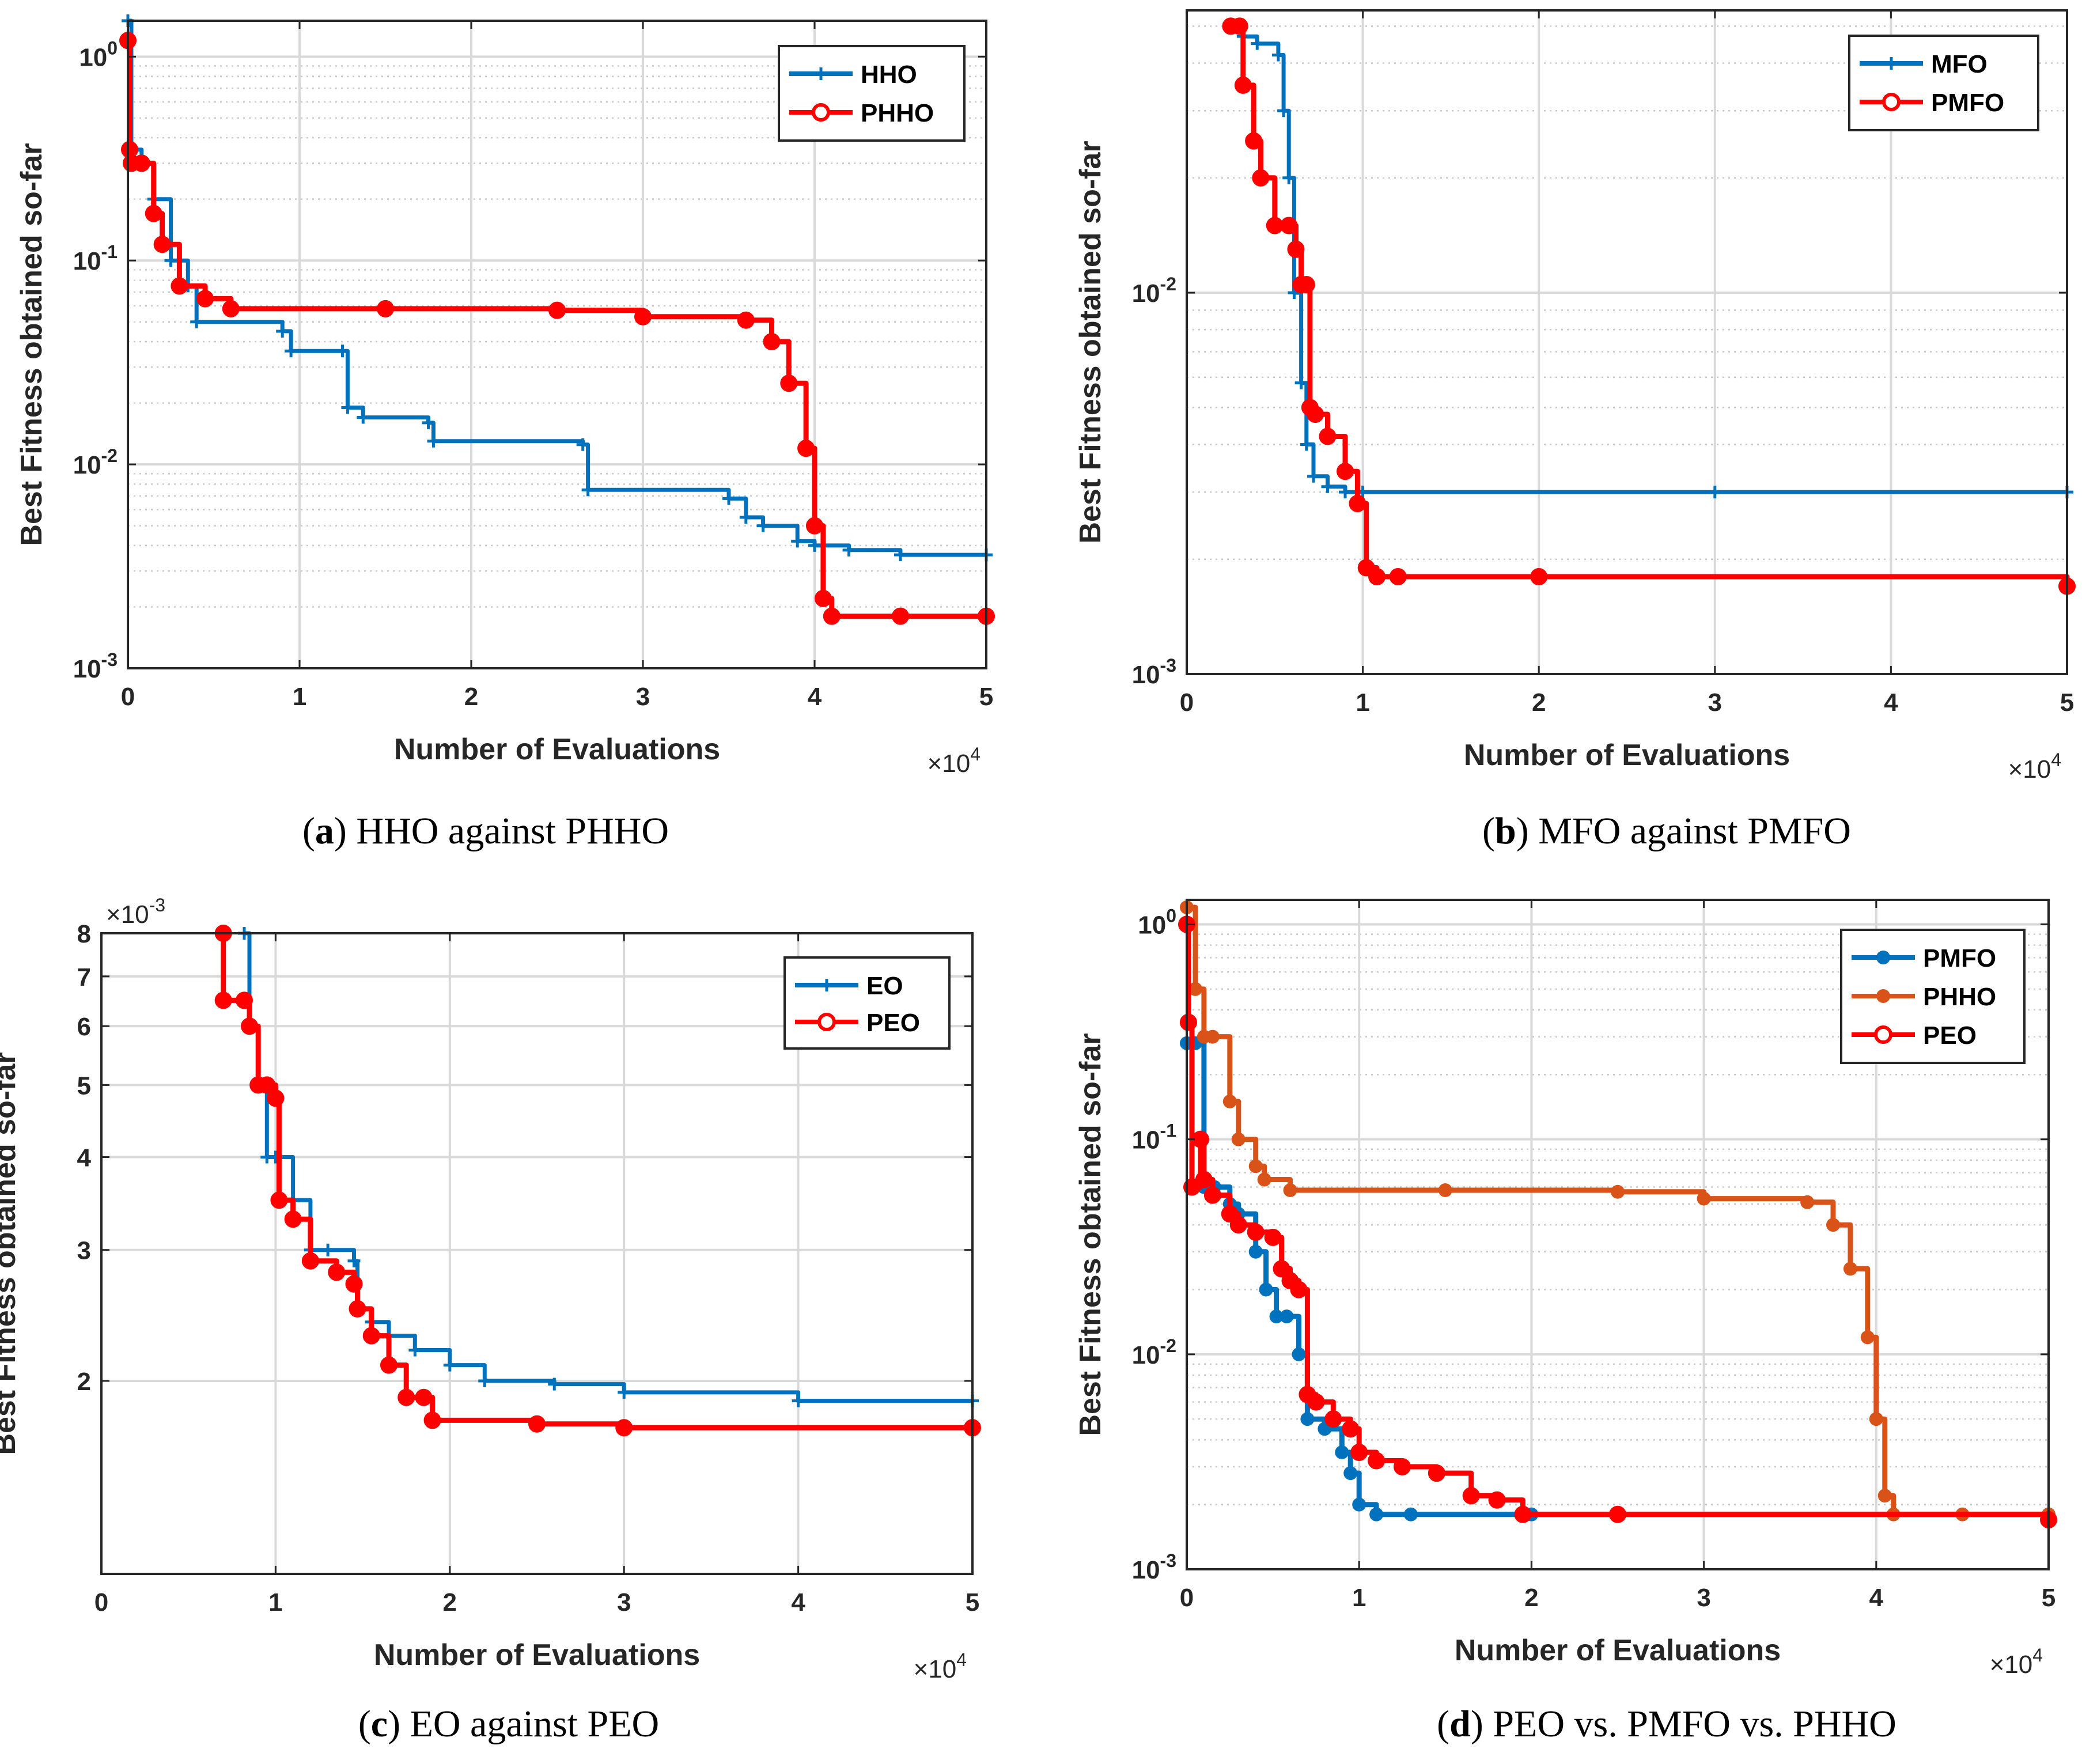  I want to click on caption-a: (a) HHO against PHHO, so click(485, 831).